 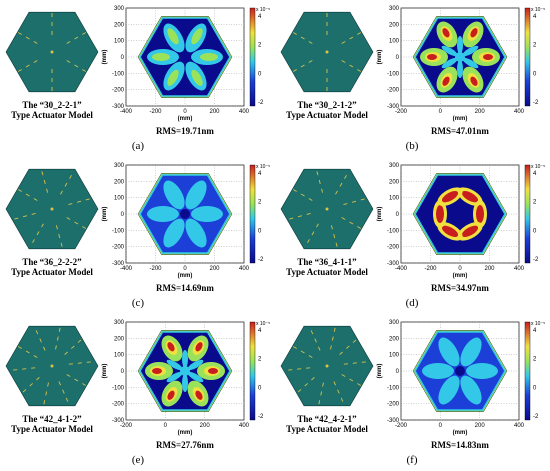 I want to click on model-name: The “36_2-2-2”, so click(x=53, y=262).